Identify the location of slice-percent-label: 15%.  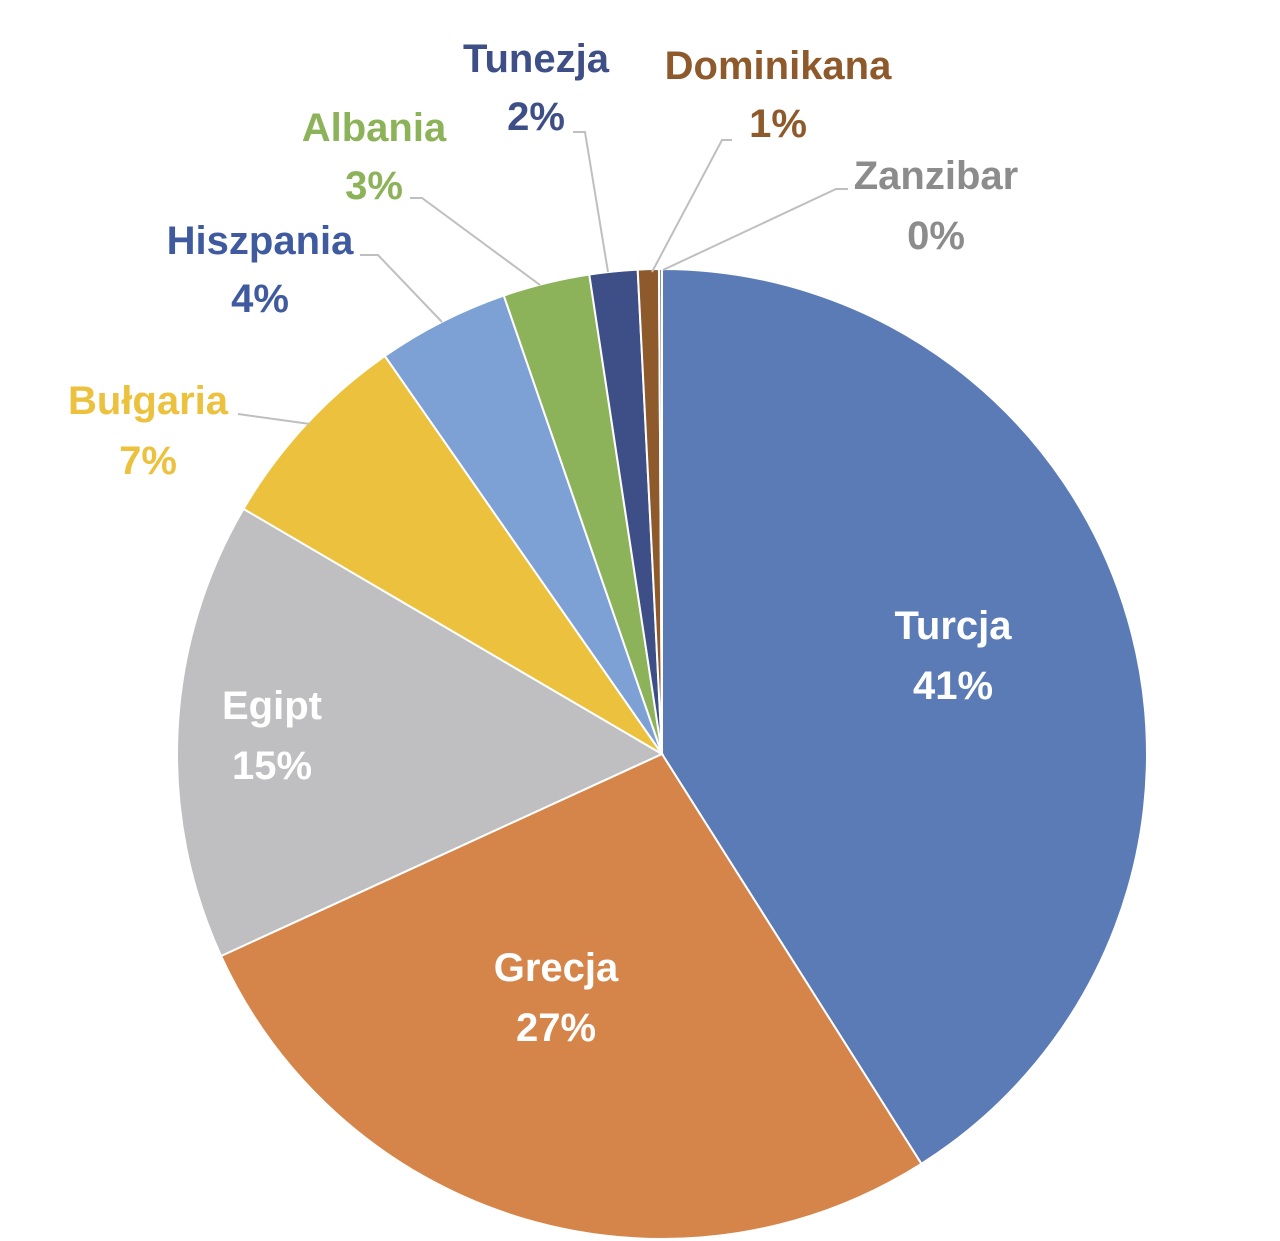
(272, 766).